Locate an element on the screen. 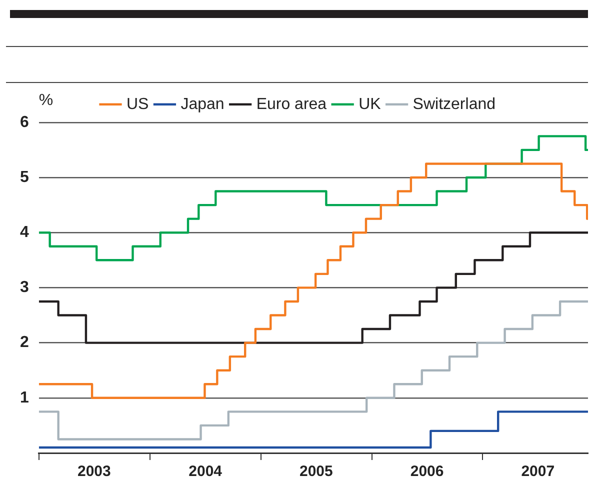 This screenshot has width=590, height=486. legend-label: UK is located at coordinates (370, 104).